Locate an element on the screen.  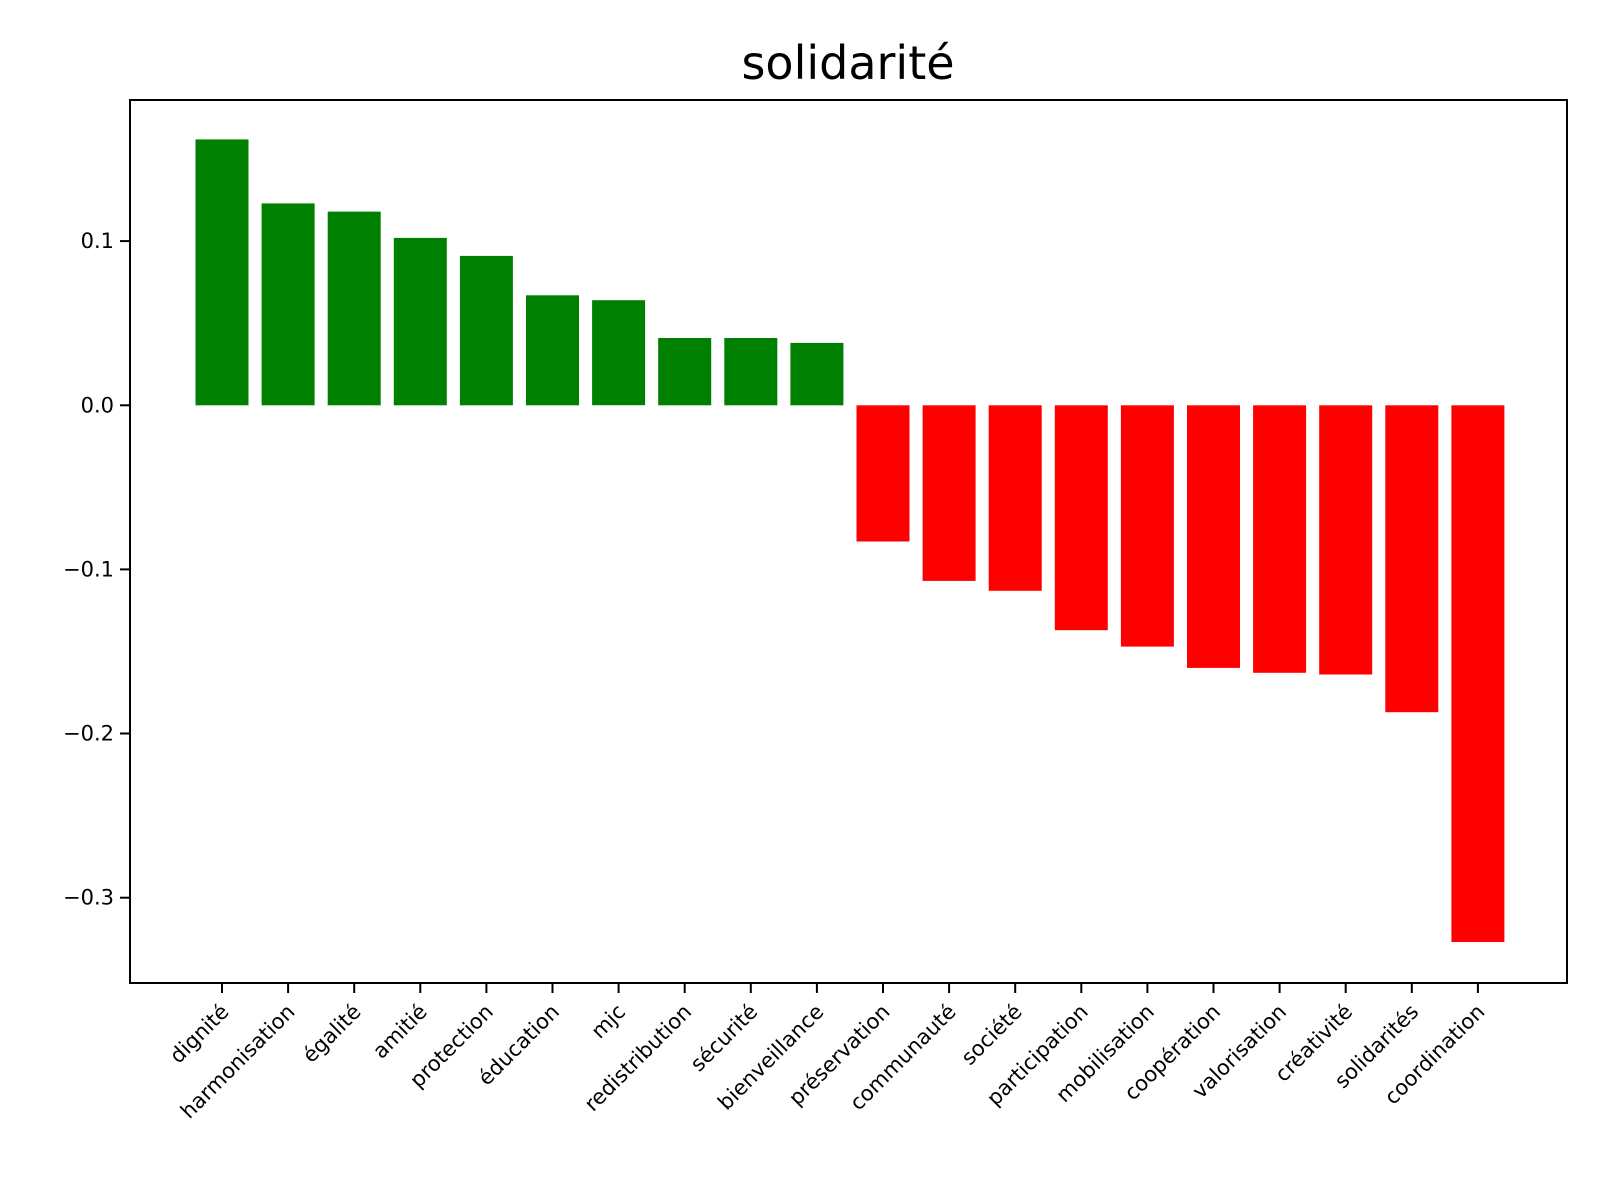
y-tick-label: −0.2 is located at coordinates (88, 734).